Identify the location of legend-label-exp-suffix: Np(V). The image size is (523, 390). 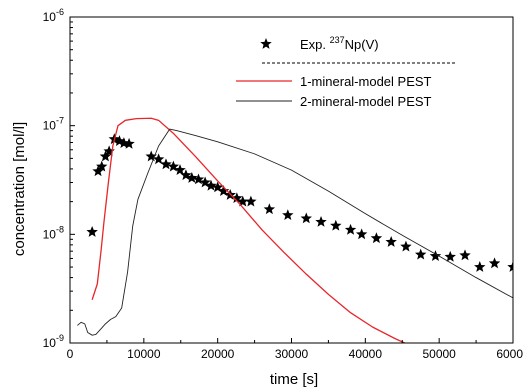
(362, 44).